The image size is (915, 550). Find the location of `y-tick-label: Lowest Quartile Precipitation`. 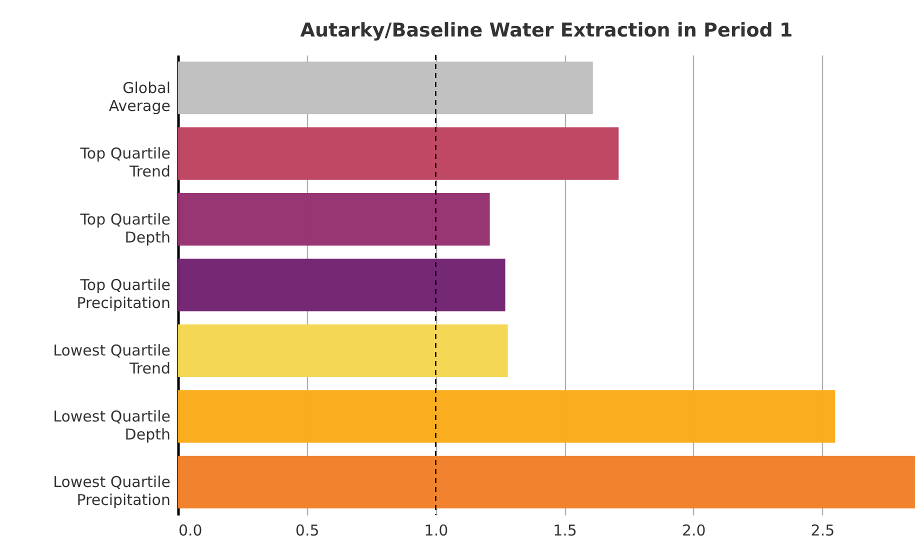

y-tick-label: Lowest Quartile Precipitation is located at coordinates (111, 491).